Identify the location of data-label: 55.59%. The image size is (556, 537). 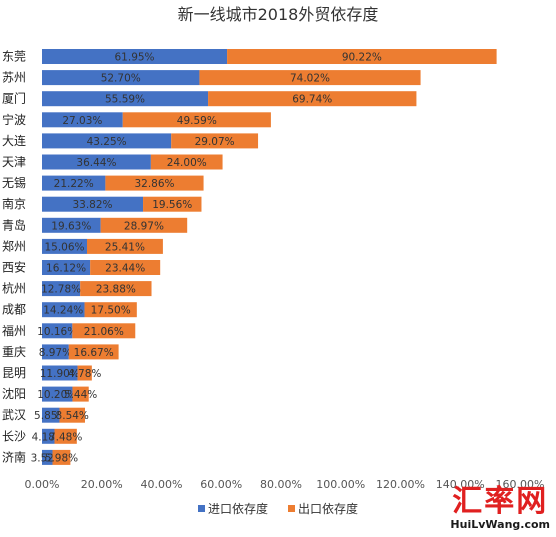
(125, 100).